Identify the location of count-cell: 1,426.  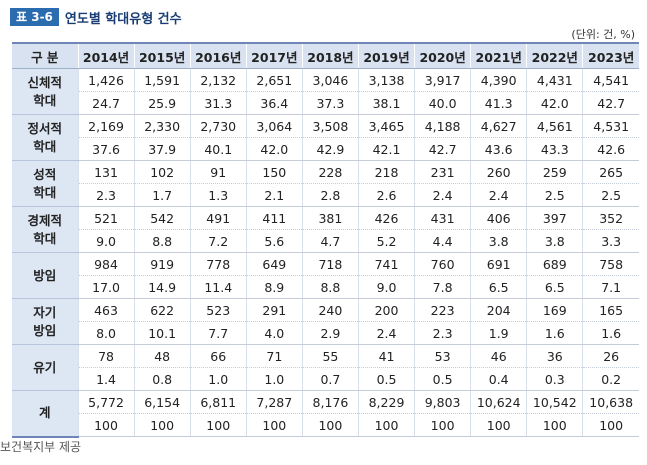
(106, 80).